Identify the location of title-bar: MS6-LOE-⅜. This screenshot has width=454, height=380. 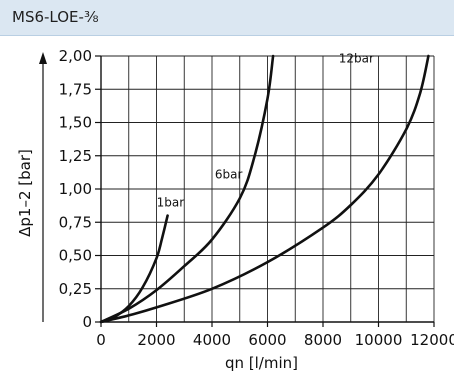
(227, 18).